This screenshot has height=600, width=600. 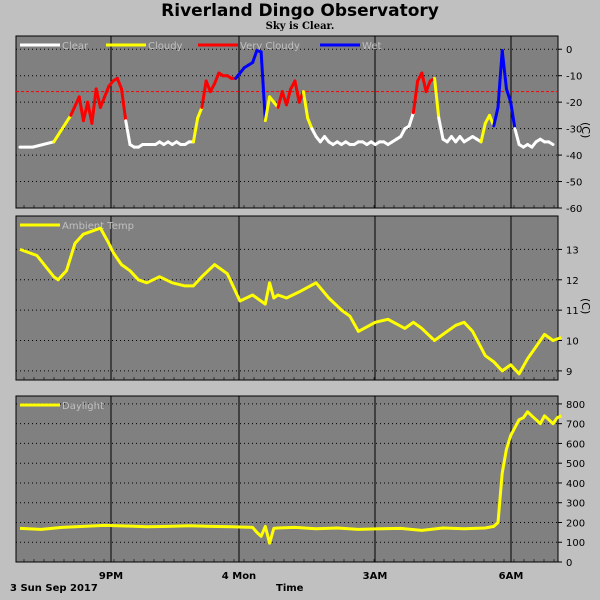 I want to click on legend-label: Cloudy, so click(x=165, y=46).